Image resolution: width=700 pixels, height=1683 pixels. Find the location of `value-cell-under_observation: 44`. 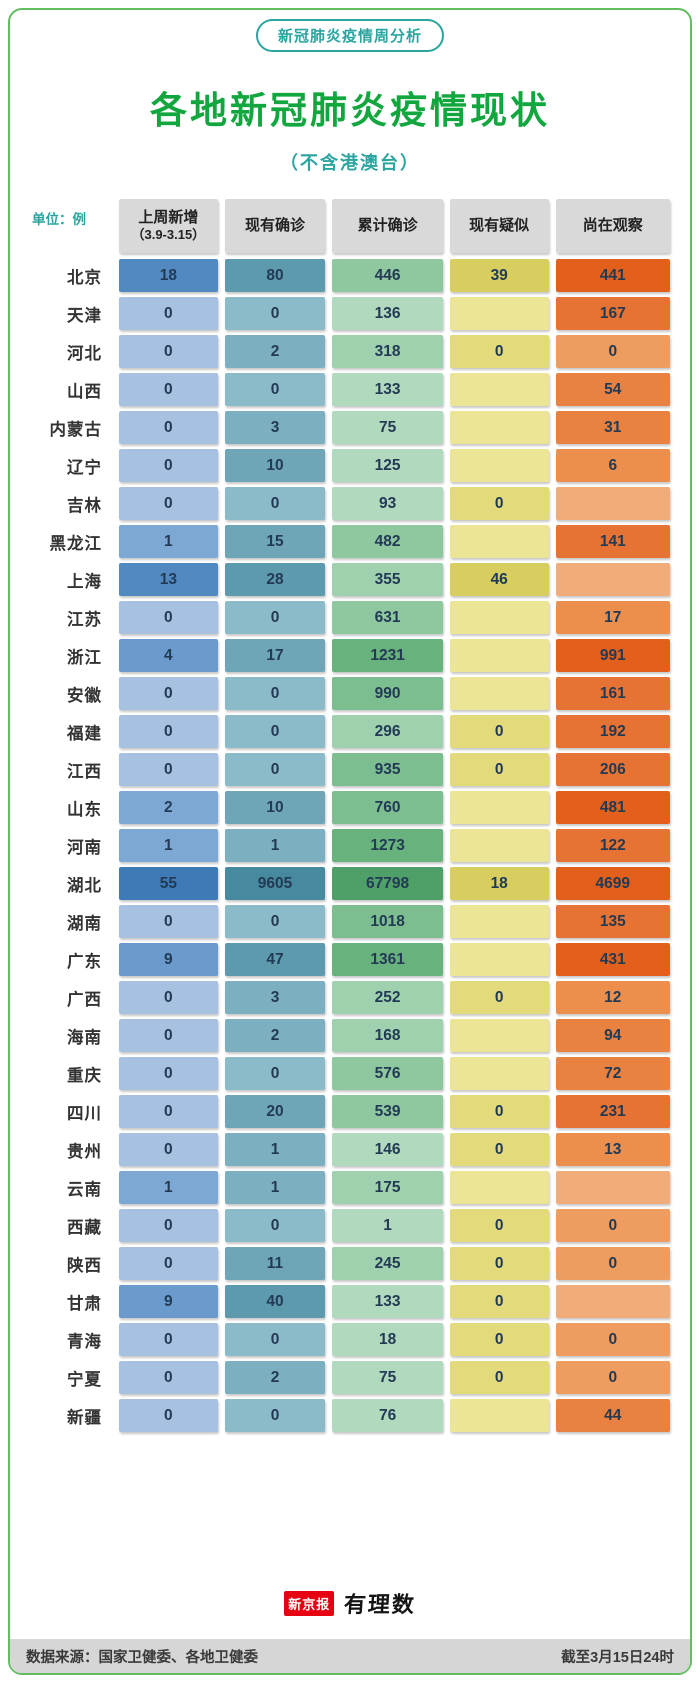

value-cell-under_observation: 44 is located at coordinates (612, 1415).